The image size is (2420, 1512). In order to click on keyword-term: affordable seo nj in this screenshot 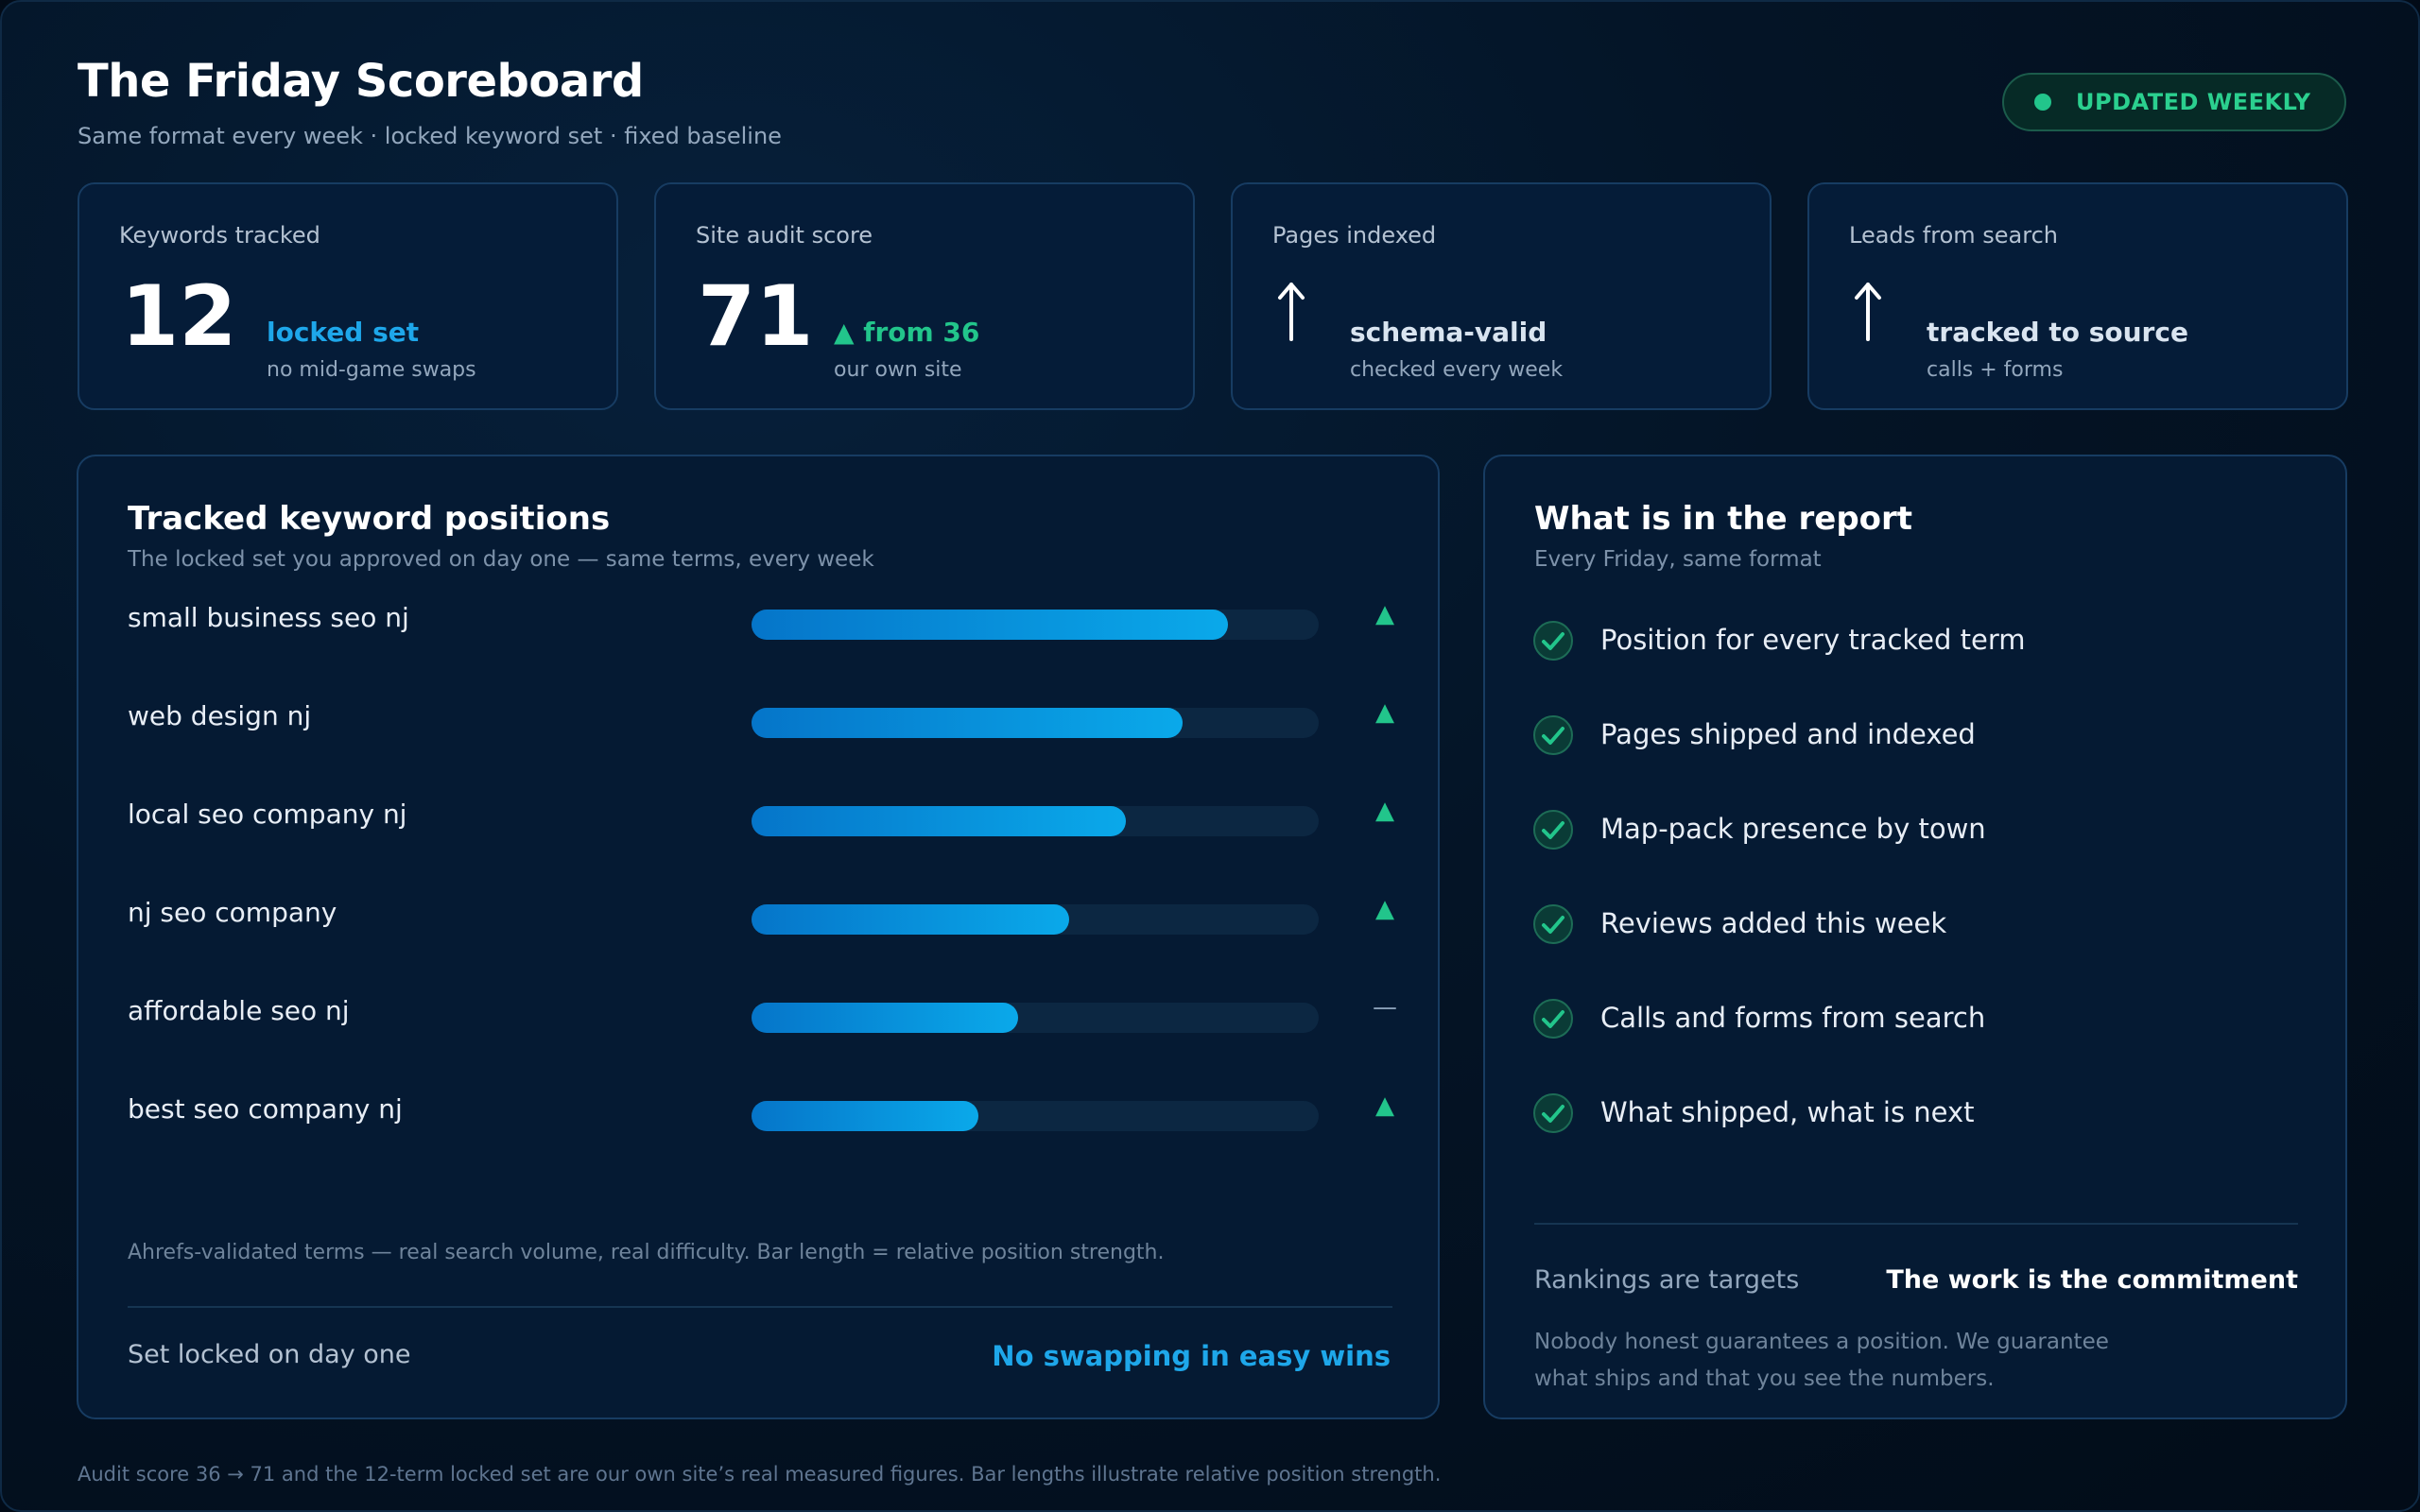, I will do `click(239, 1010)`.